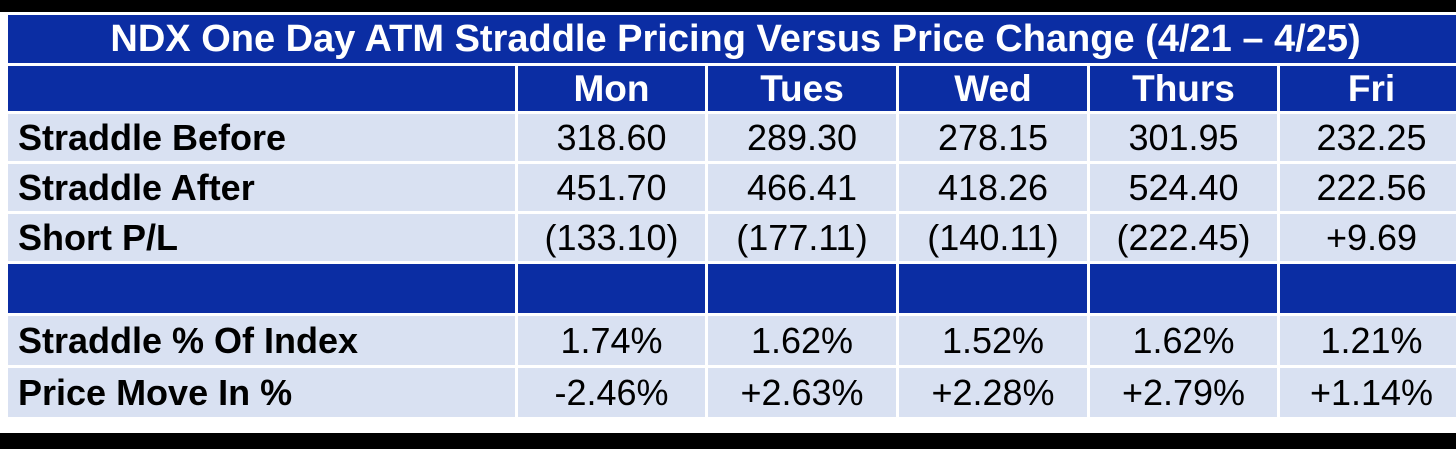  What do you see at coordinates (802, 392) in the screenshot?
I see `cell-value-positive: +2.63%` at bounding box center [802, 392].